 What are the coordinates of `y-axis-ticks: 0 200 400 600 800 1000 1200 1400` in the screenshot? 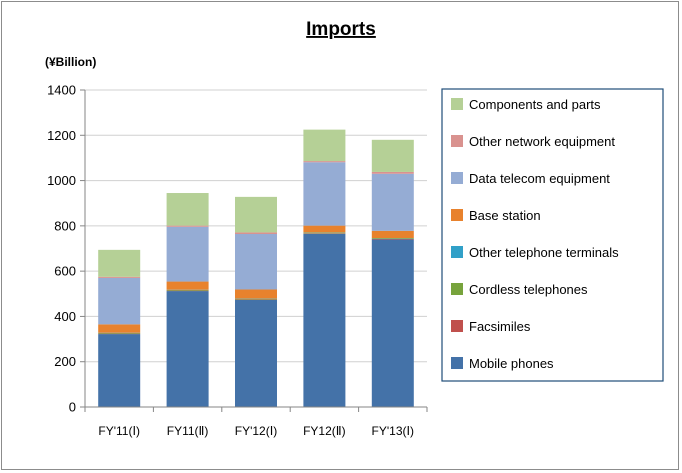 It's located at (66, 249).